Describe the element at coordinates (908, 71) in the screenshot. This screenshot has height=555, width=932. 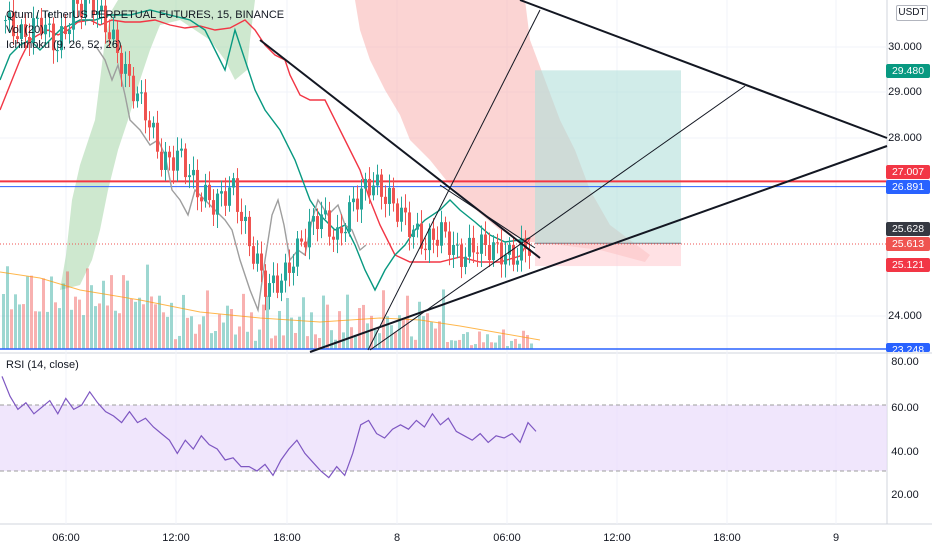
I see `take-profit-price-tag: 29.480` at that location.